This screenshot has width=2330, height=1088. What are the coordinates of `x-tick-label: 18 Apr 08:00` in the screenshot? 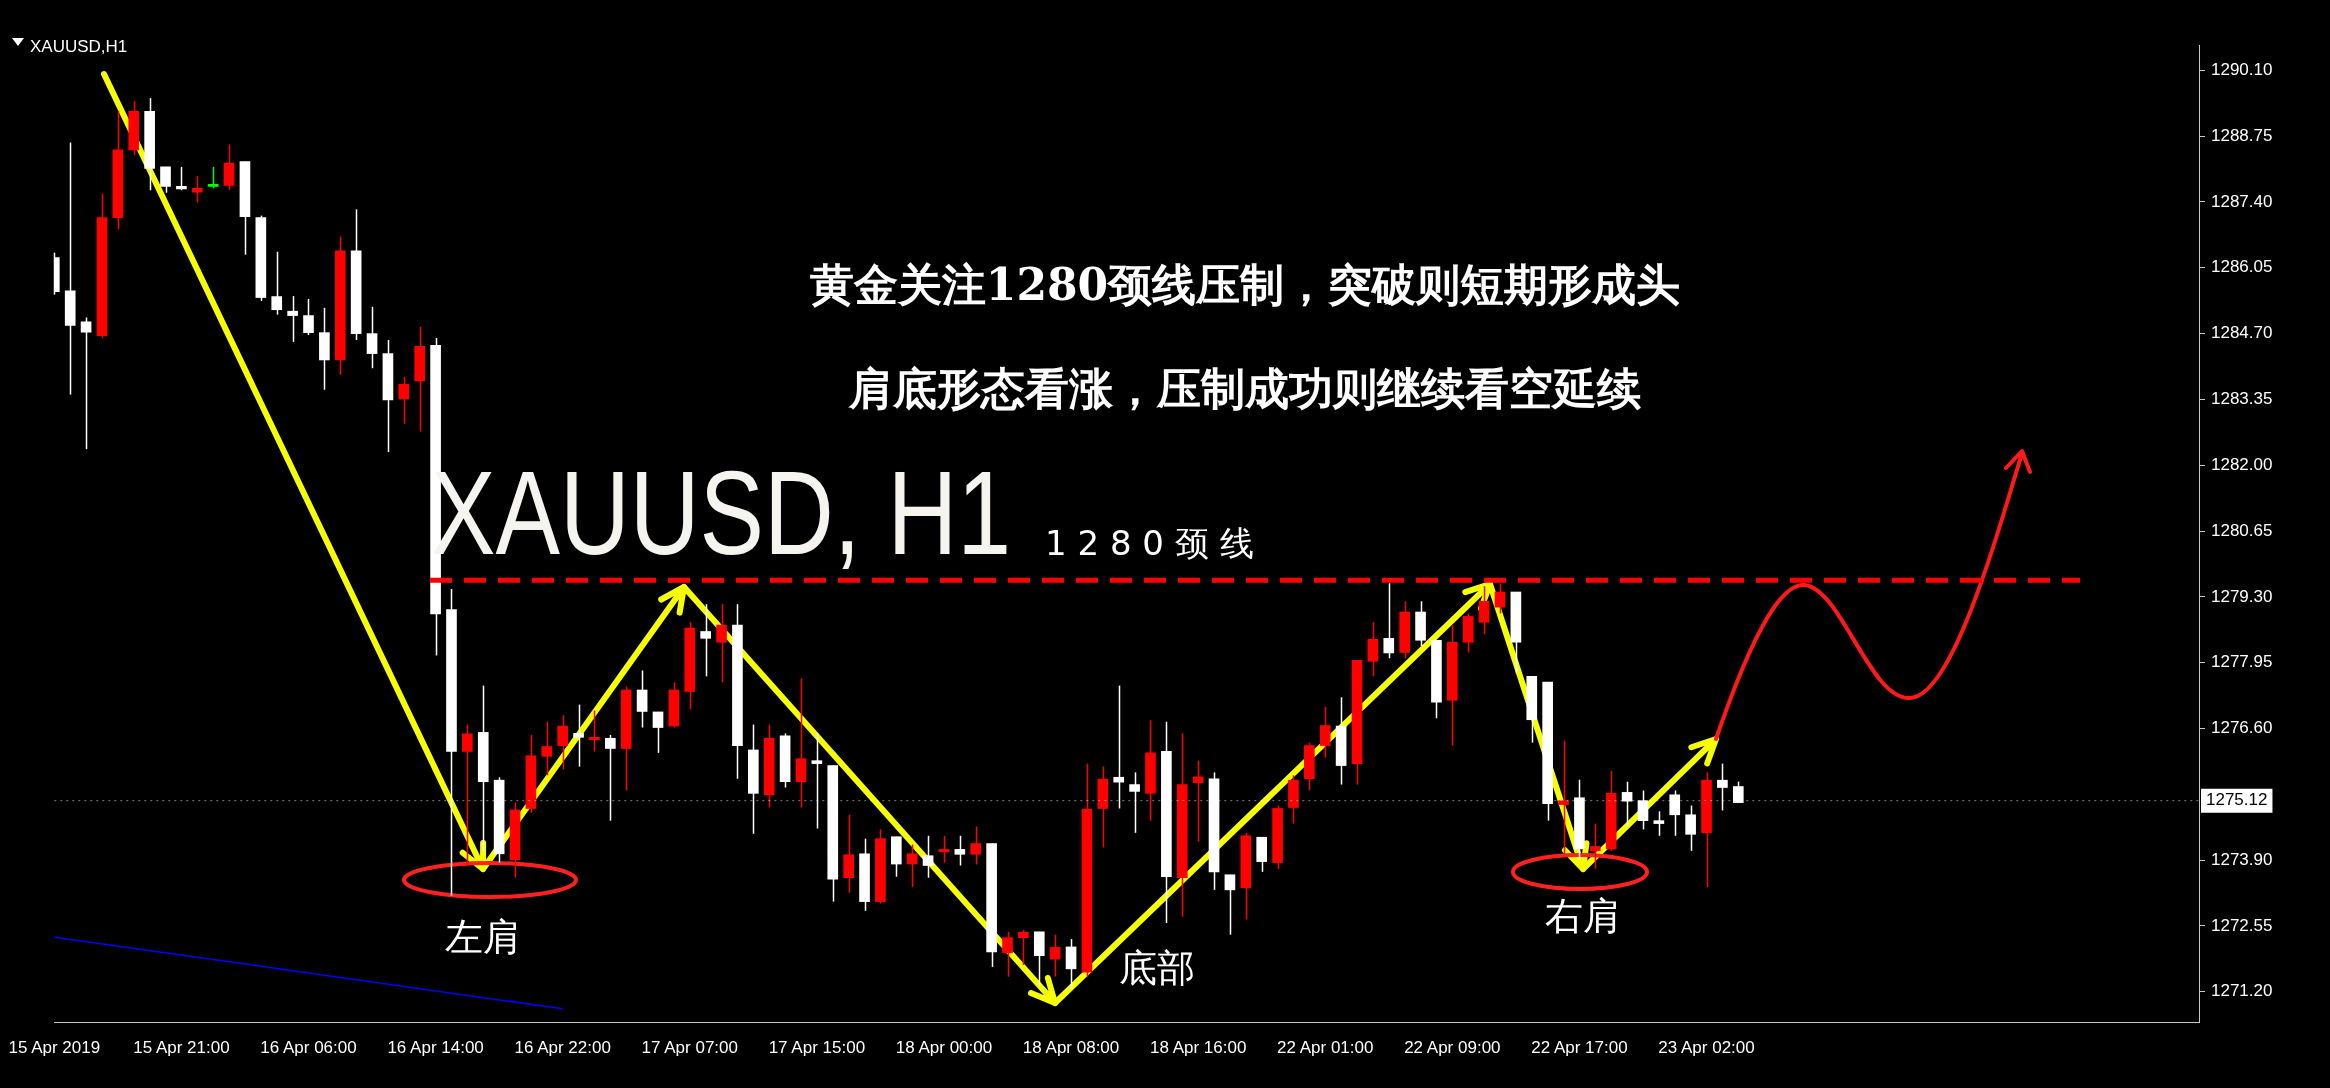 It's located at (1071, 1047).